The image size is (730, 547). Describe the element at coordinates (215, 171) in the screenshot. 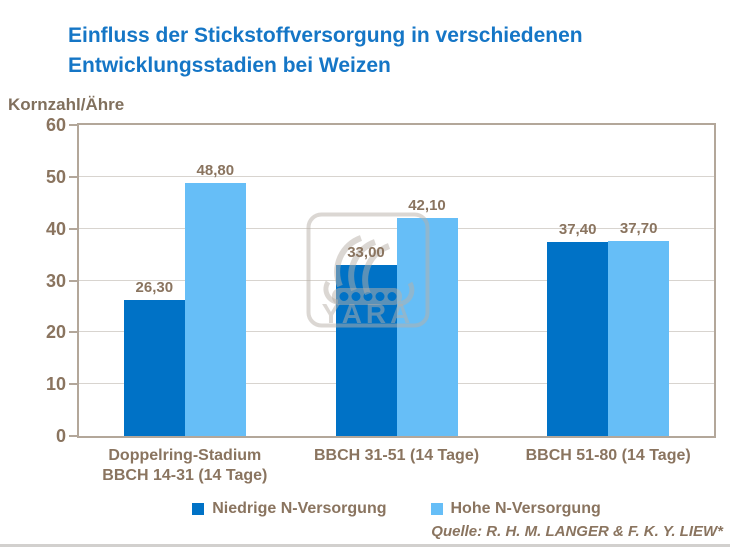

I see `value-label-hohe-group-1: 48,80` at that location.